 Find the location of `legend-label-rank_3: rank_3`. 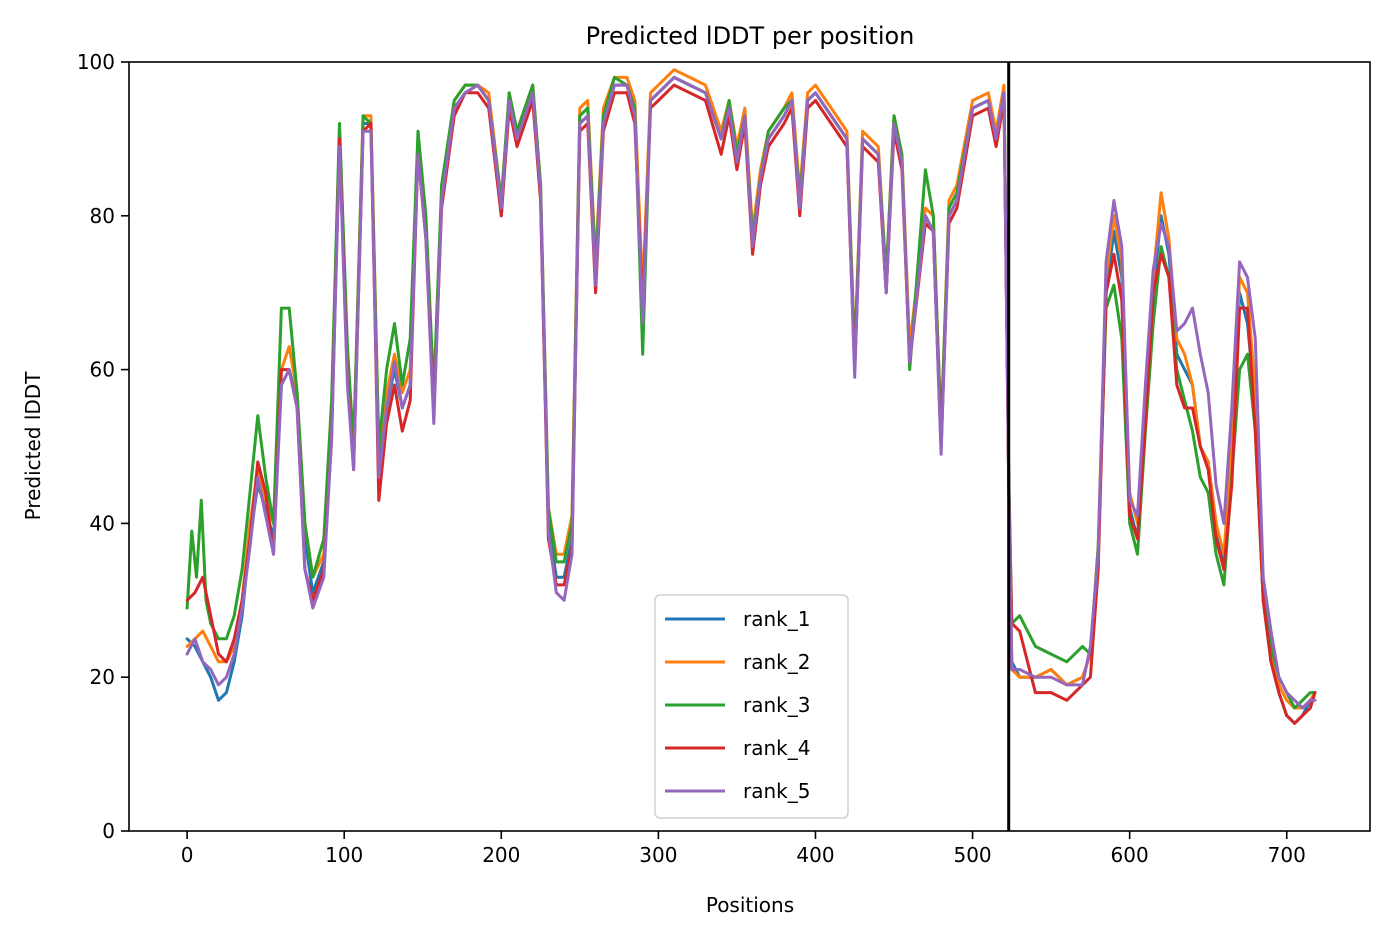

legend-label-rank_3: rank_3 is located at coordinates (776, 705).